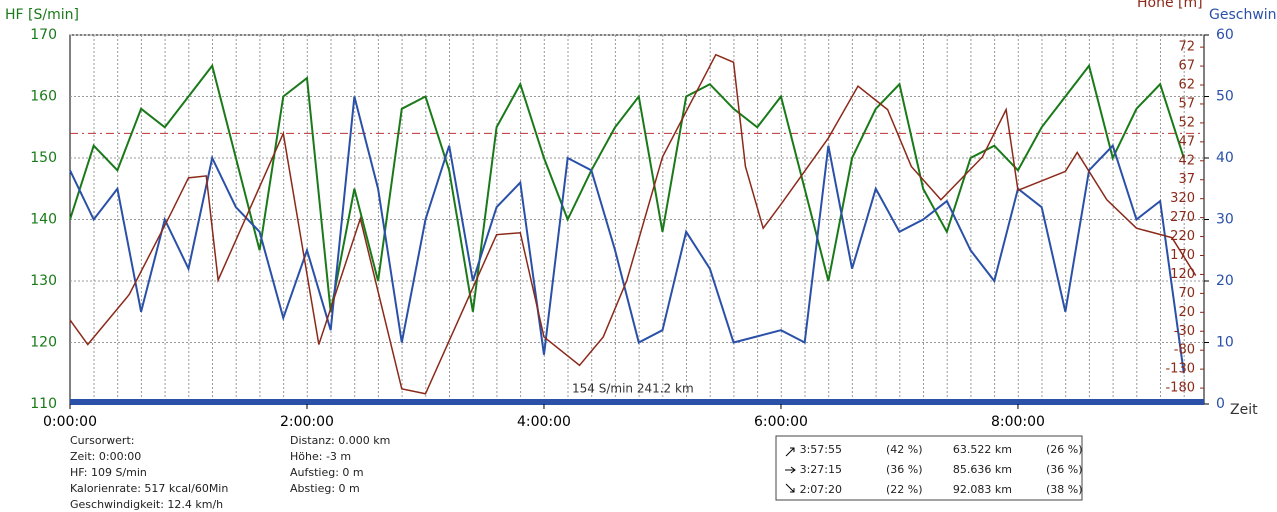 The height and width of the screenshot is (512, 1277). Describe the element at coordinates (149, 488) in the screenshot. I see `info-text: Kalorienrate: 517 kcal/60Min` at that location.